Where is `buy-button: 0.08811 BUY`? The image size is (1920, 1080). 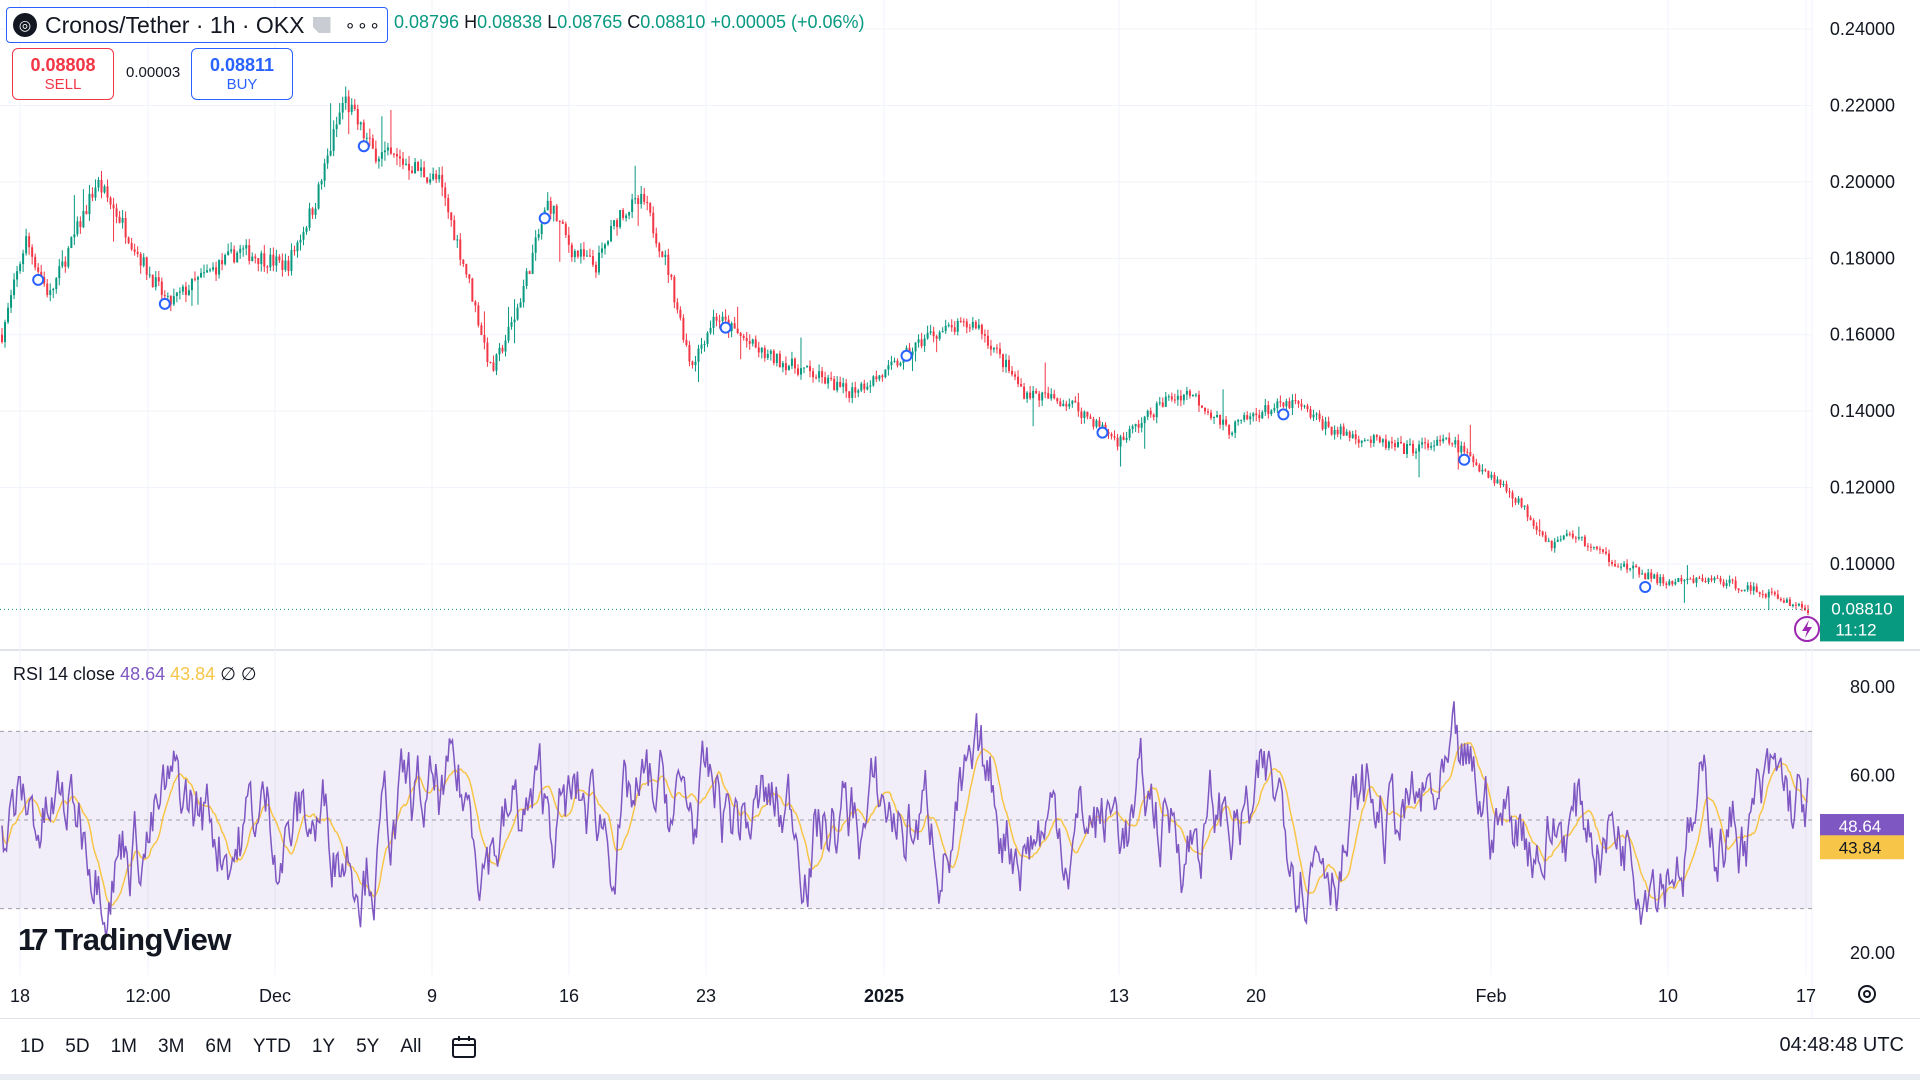 buy-button: 0.08811 BUY is located at coordinates (242, 74).